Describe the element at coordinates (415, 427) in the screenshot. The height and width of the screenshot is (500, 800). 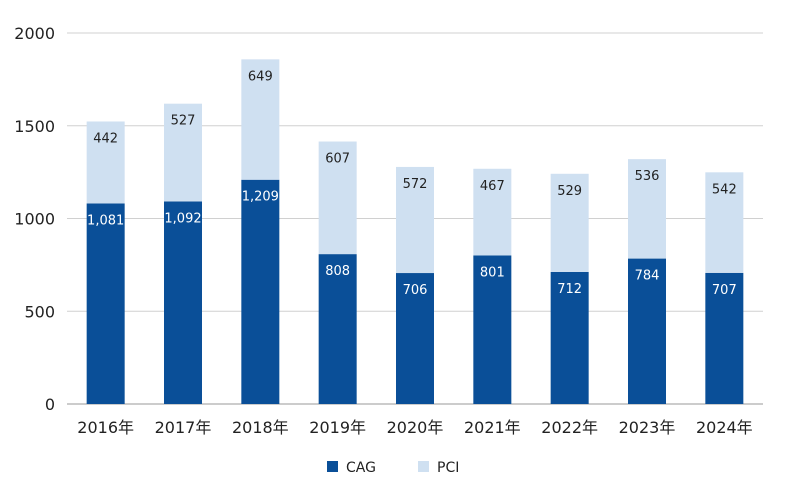
I see `x-tick-label: 2020年` at that location.